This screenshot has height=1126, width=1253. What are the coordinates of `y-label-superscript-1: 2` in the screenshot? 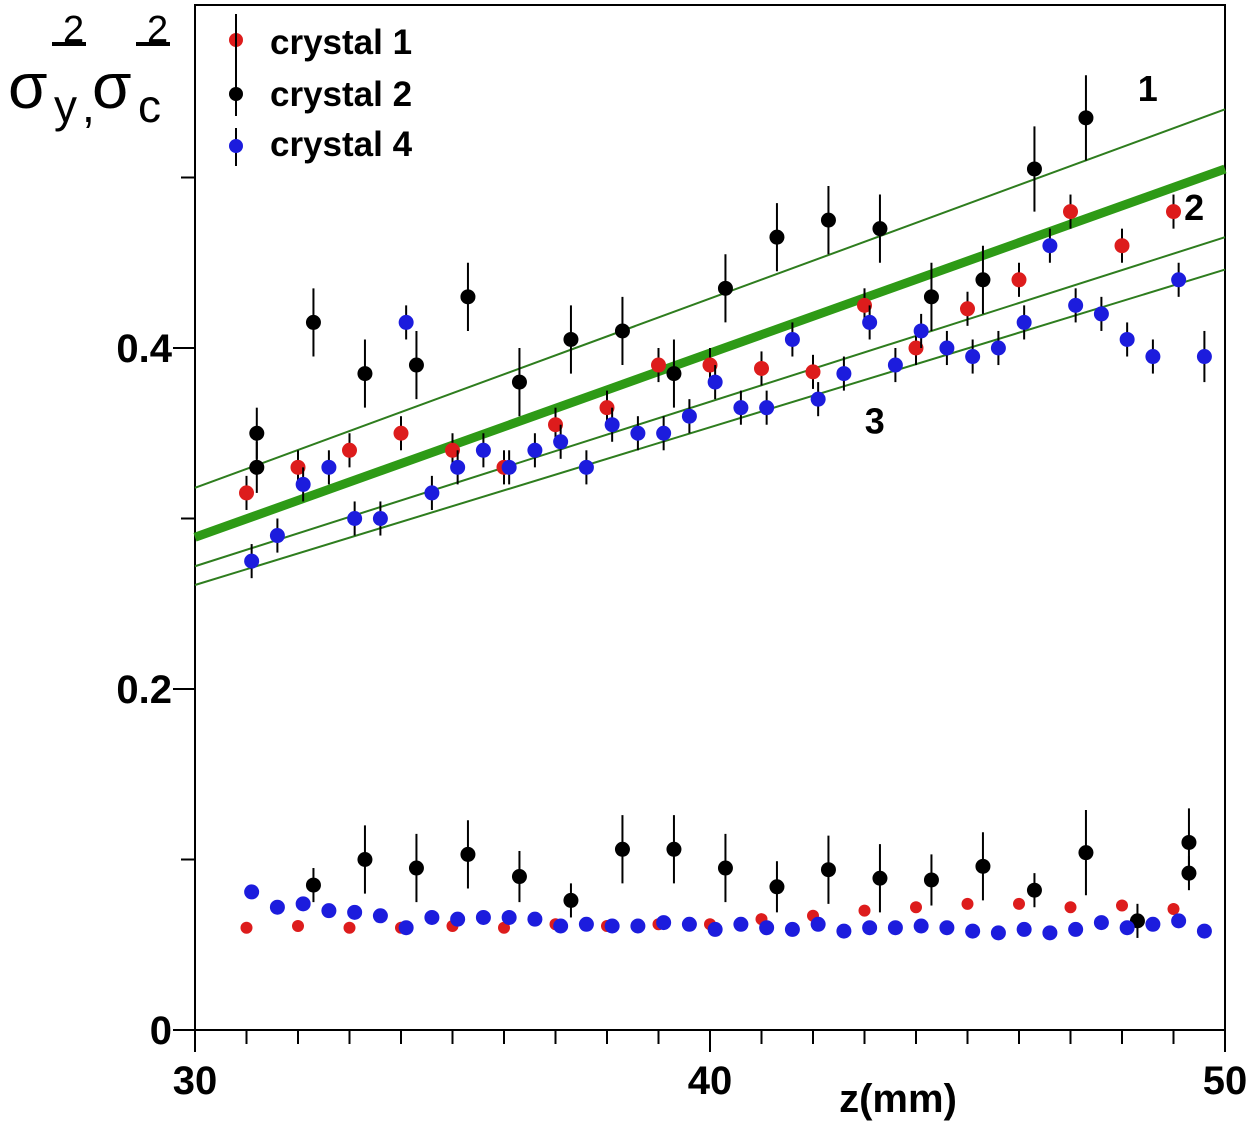 It's located at (73, 30).